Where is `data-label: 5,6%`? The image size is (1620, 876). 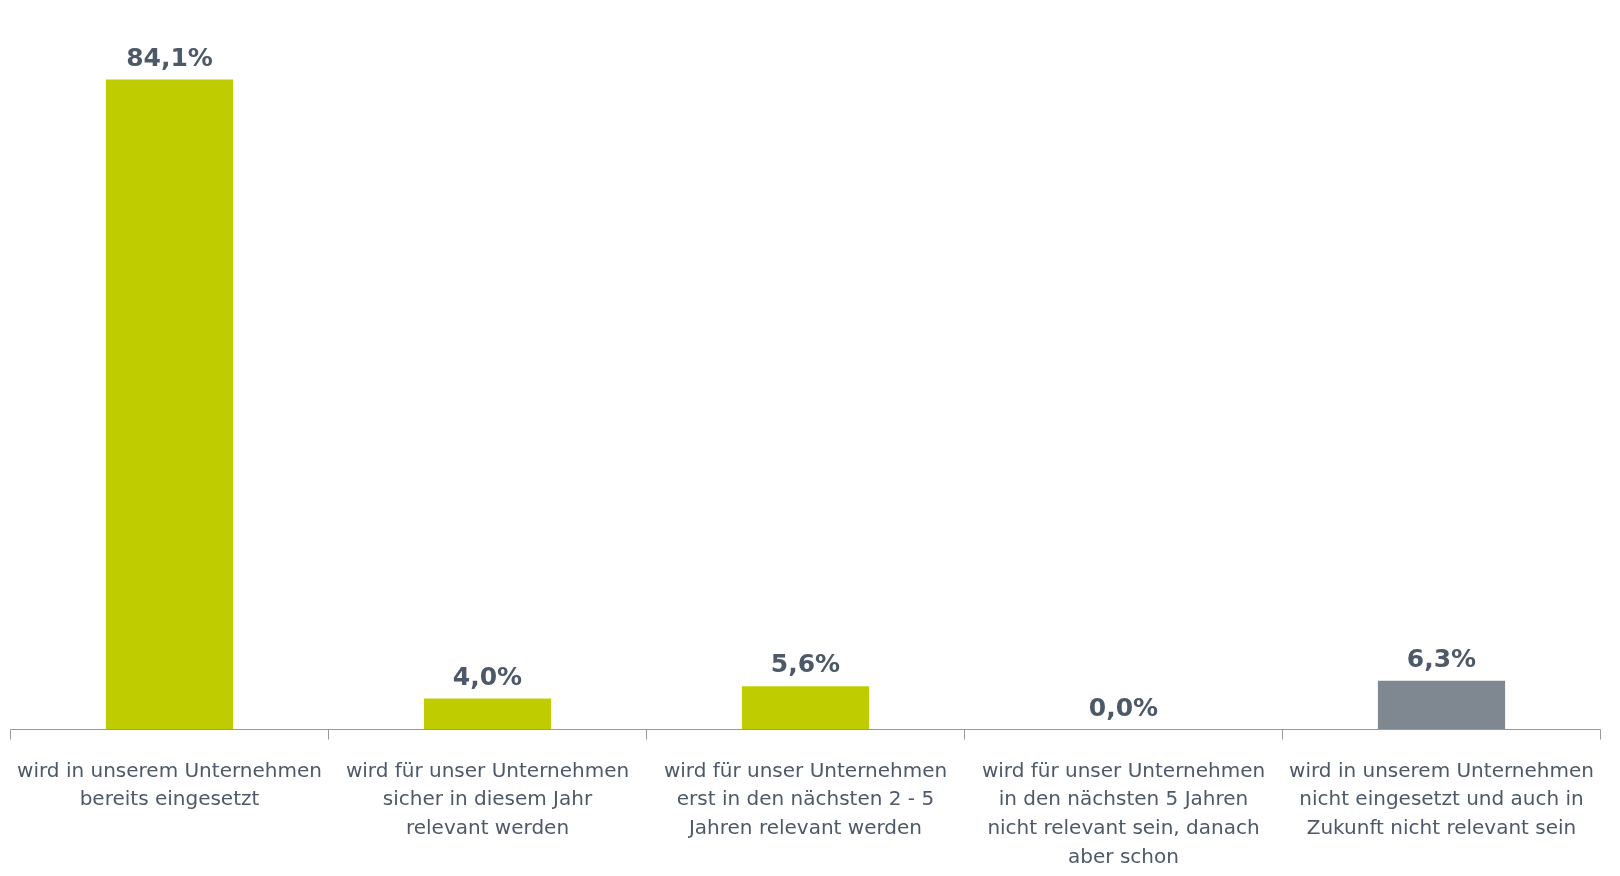 data-label: 5,6% is located at coordinates (805, 664).